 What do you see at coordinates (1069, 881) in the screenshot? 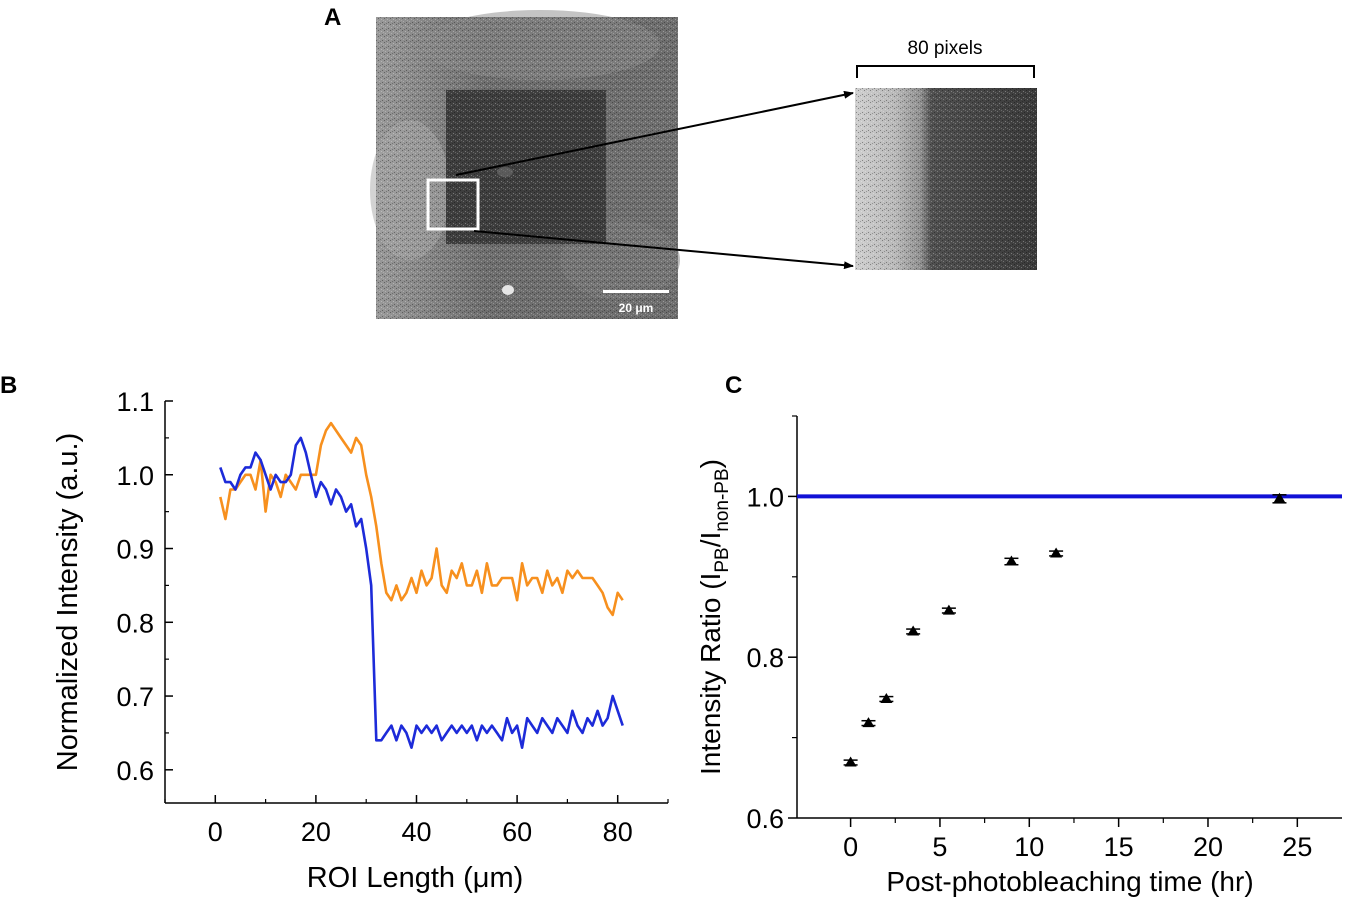
I see `chart-c-xlabel: Post-photobleaching time (hr)` at bounding box center [1069, 881].